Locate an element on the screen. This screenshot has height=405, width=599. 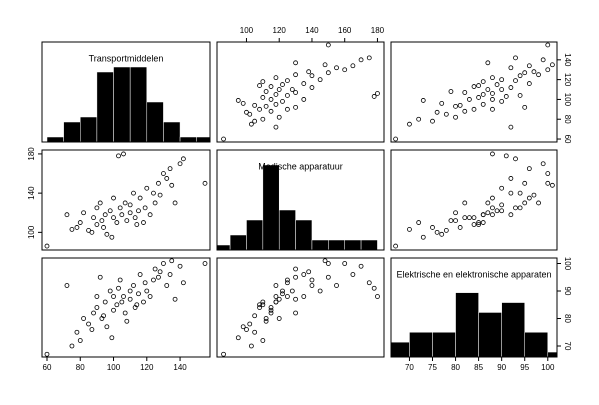
x-tick-label: 120 is located at coordinates (147, 367).